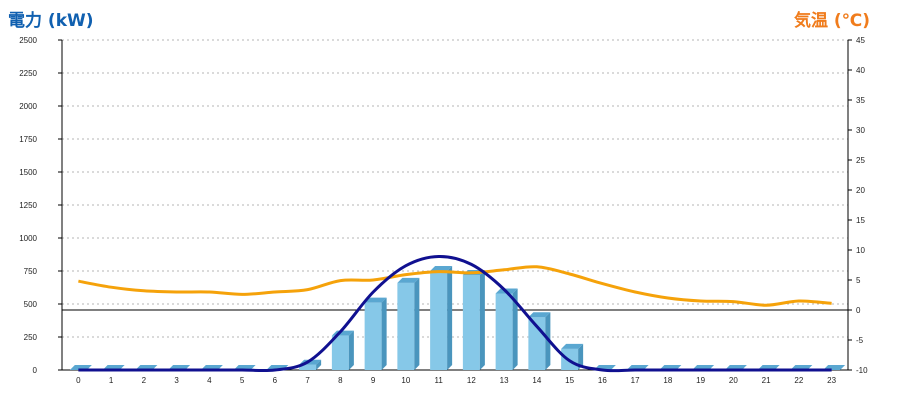 Image resolution: width=900 pixels, height=400 pixels. Describe the element at coordinates (860, 100) in the screenshot. I see `right-axis-tick-label: 35` at that location.